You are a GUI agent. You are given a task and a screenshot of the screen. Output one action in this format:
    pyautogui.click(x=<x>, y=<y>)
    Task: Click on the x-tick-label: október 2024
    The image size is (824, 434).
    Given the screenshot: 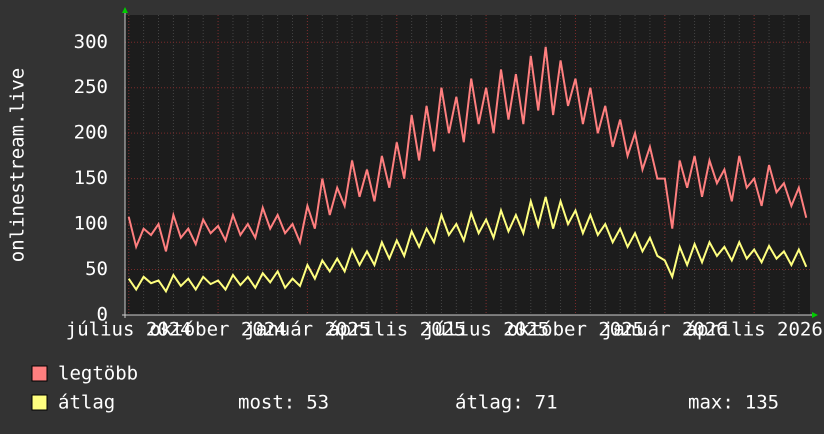 What is the action you would take?
    pyautogui.click(x=217, y=330)
    